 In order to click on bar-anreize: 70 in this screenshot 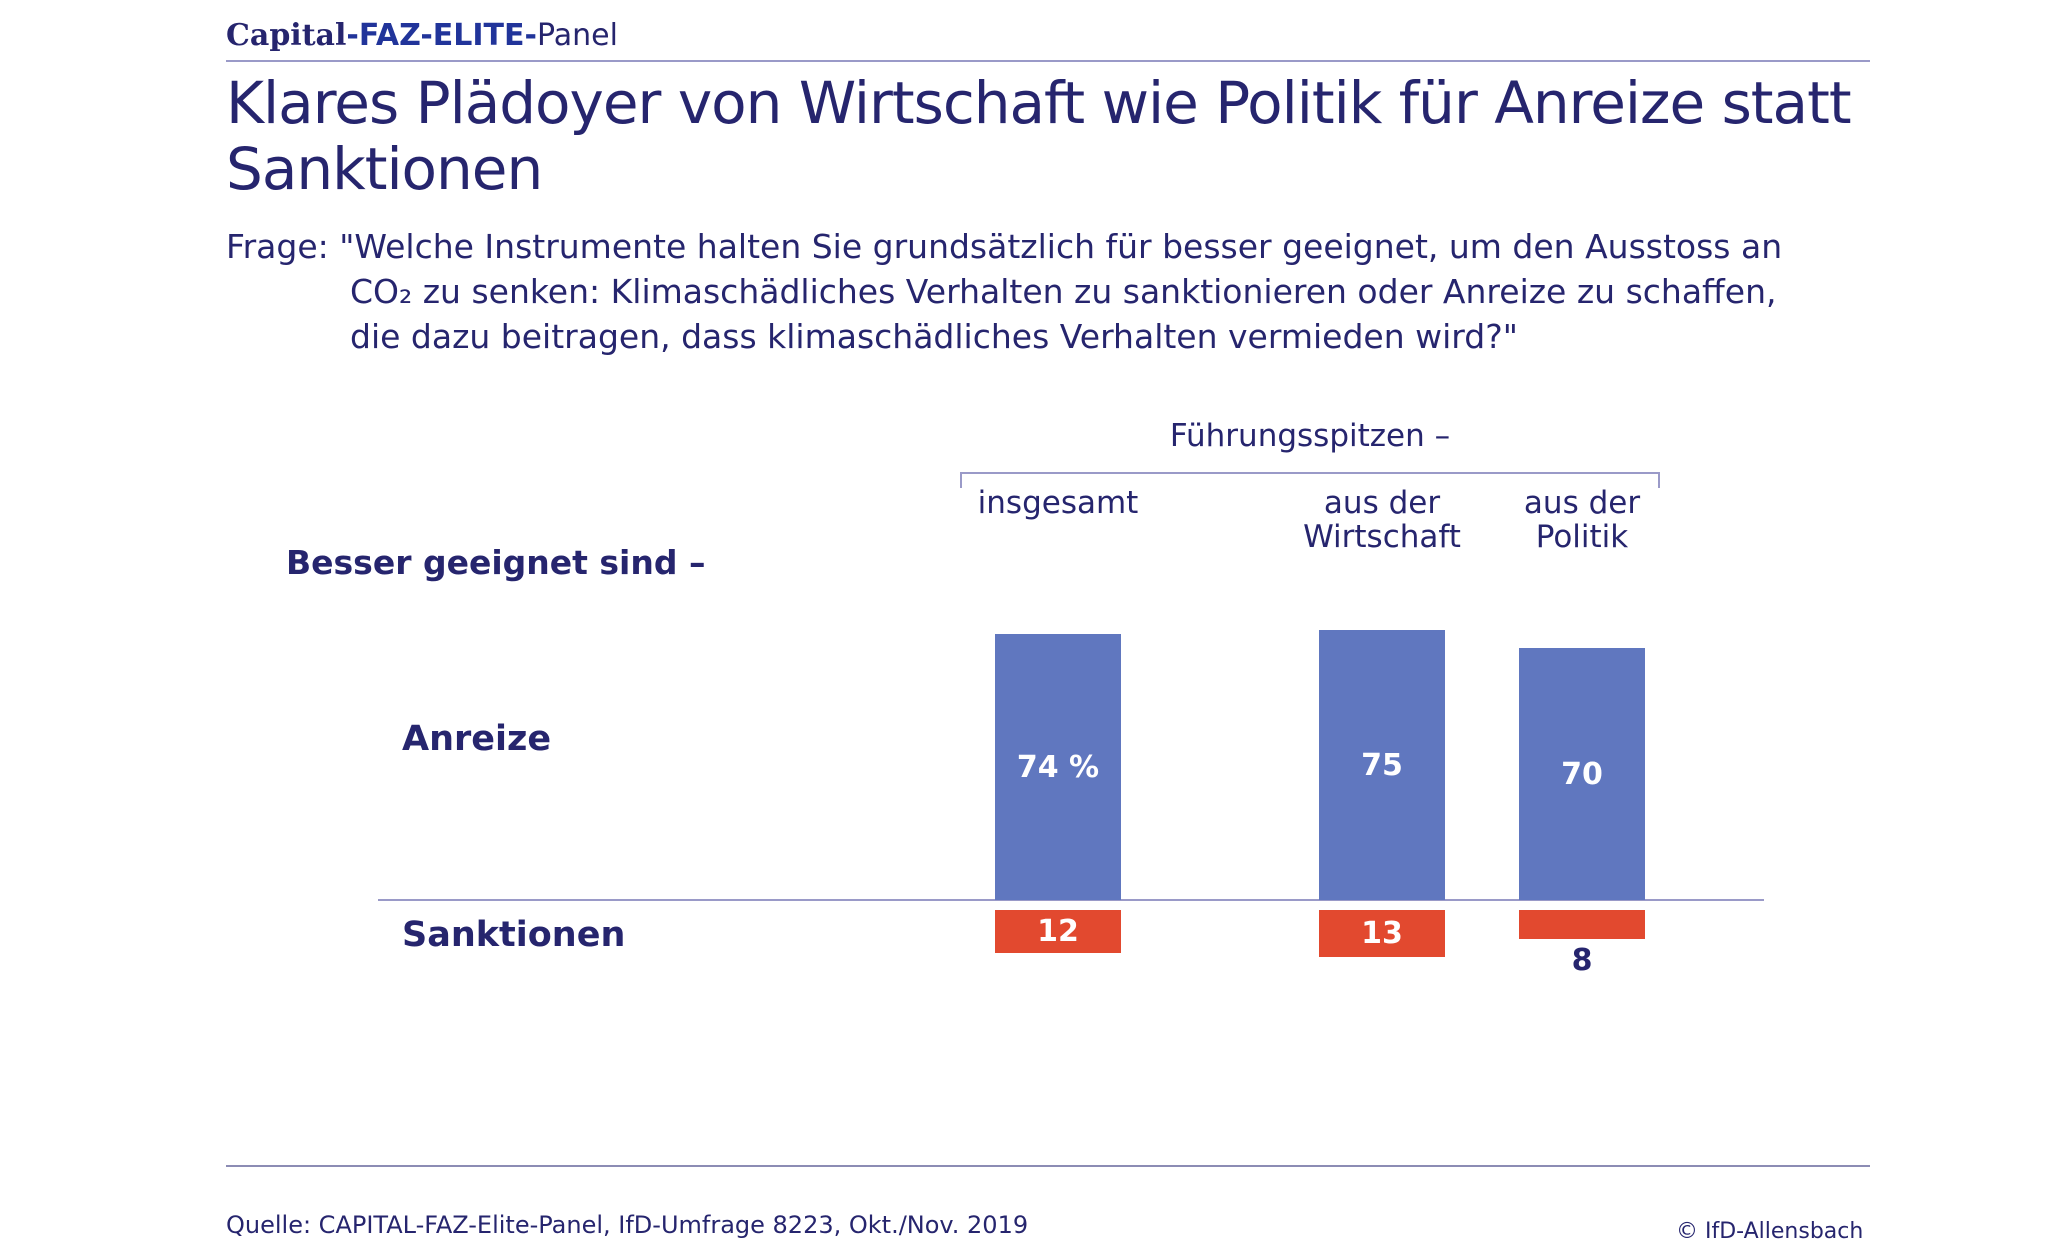, I will do `click(1582, 774)`.